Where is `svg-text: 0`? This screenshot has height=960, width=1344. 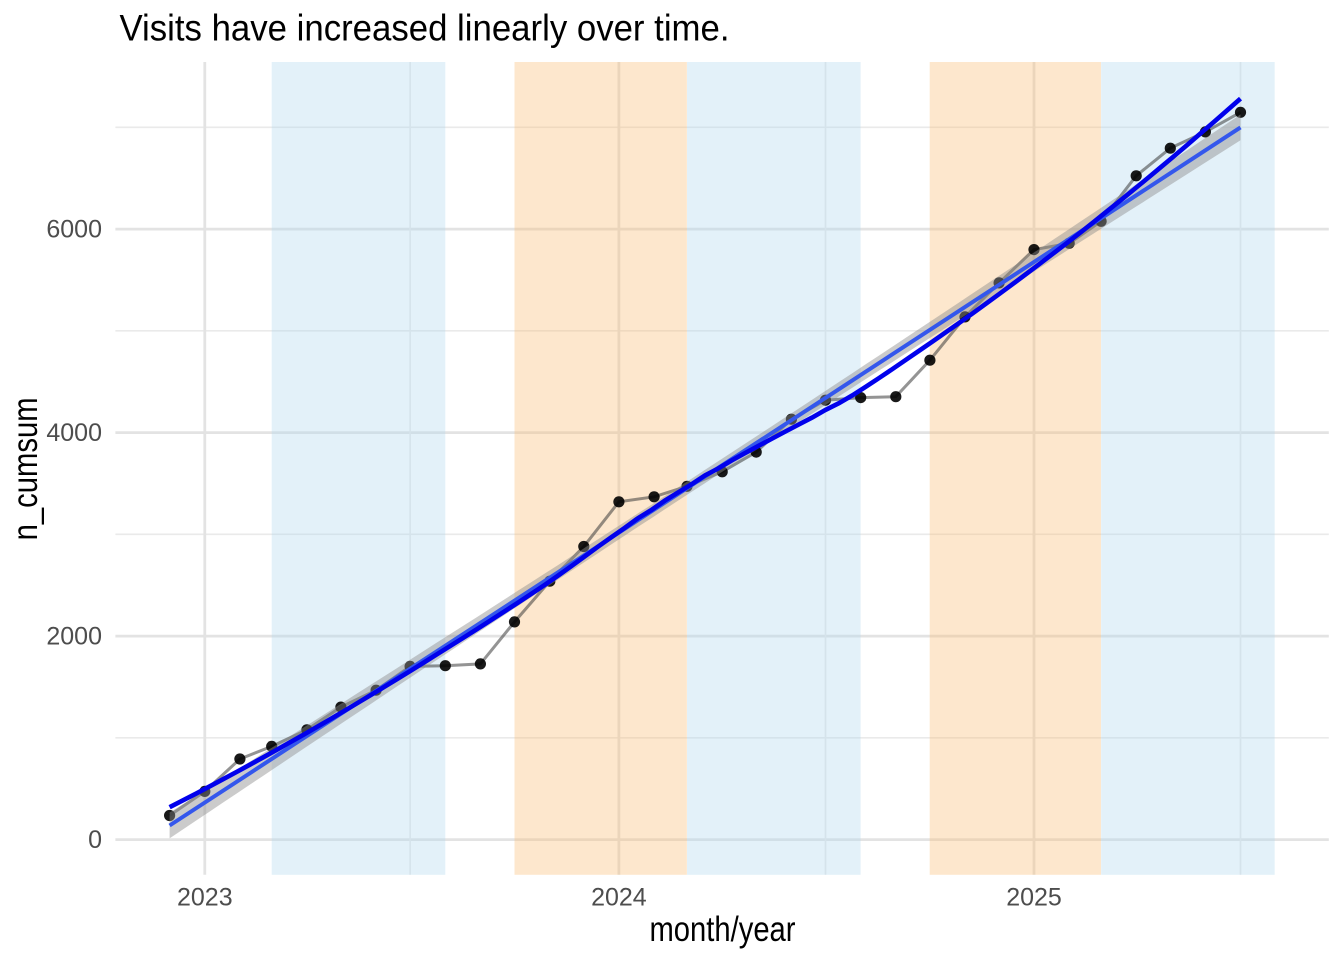 svg-text: 0 is located at coordinates (95, 840).